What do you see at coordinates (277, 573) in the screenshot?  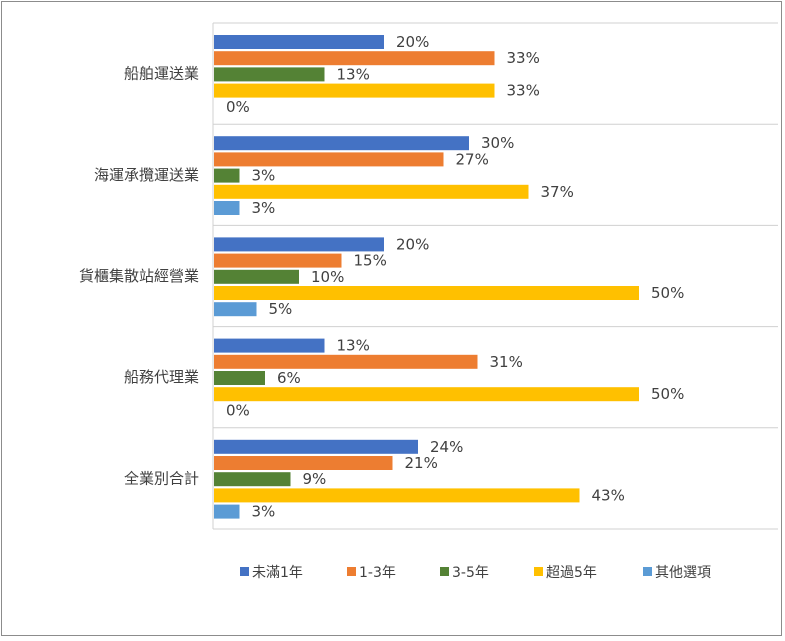 I see `legend-label: 未滿1年` at bounding box center [277, 573].